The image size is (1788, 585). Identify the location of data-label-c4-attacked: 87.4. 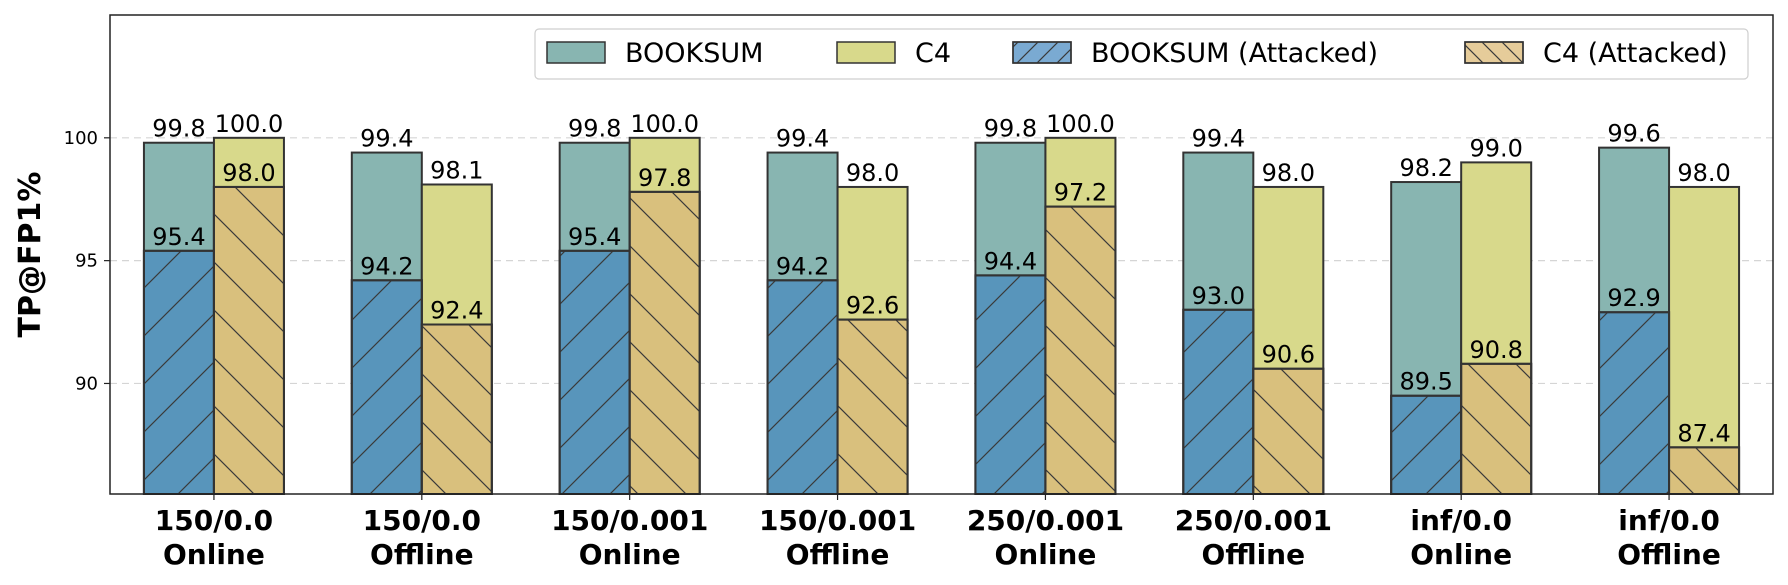
(1703, 433).